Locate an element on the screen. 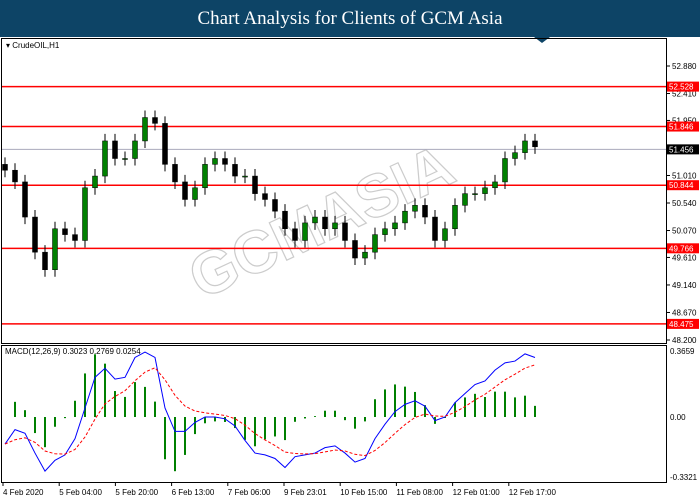 Image resolution: width=700 pixels, height=500 pixels. signal-line is located at coordinates (270, 410).